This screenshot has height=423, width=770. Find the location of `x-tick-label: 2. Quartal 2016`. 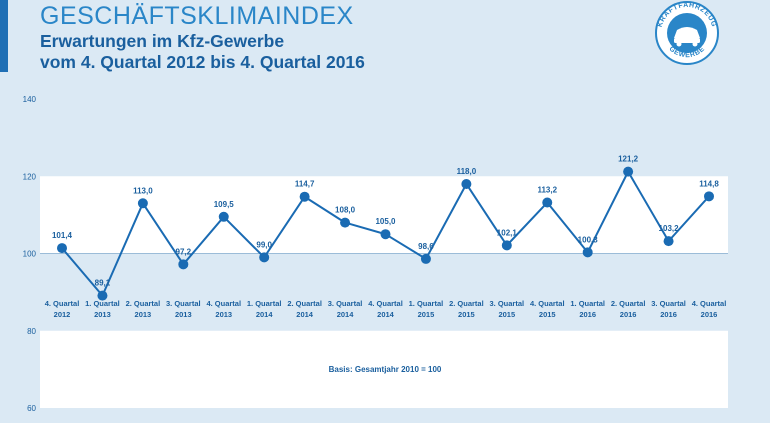

x-tick-label: 2. Quartal 2016 is located at coordinates (628, 309).